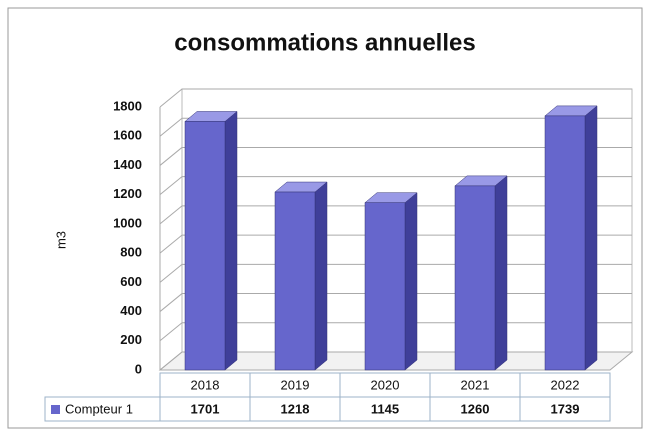 This screenshot has width=652, height=442. What do you see at coordinates (324, 42) in the screenshot?
I see `chart-title: consommations annuelles` at bounding box center [324, 42].